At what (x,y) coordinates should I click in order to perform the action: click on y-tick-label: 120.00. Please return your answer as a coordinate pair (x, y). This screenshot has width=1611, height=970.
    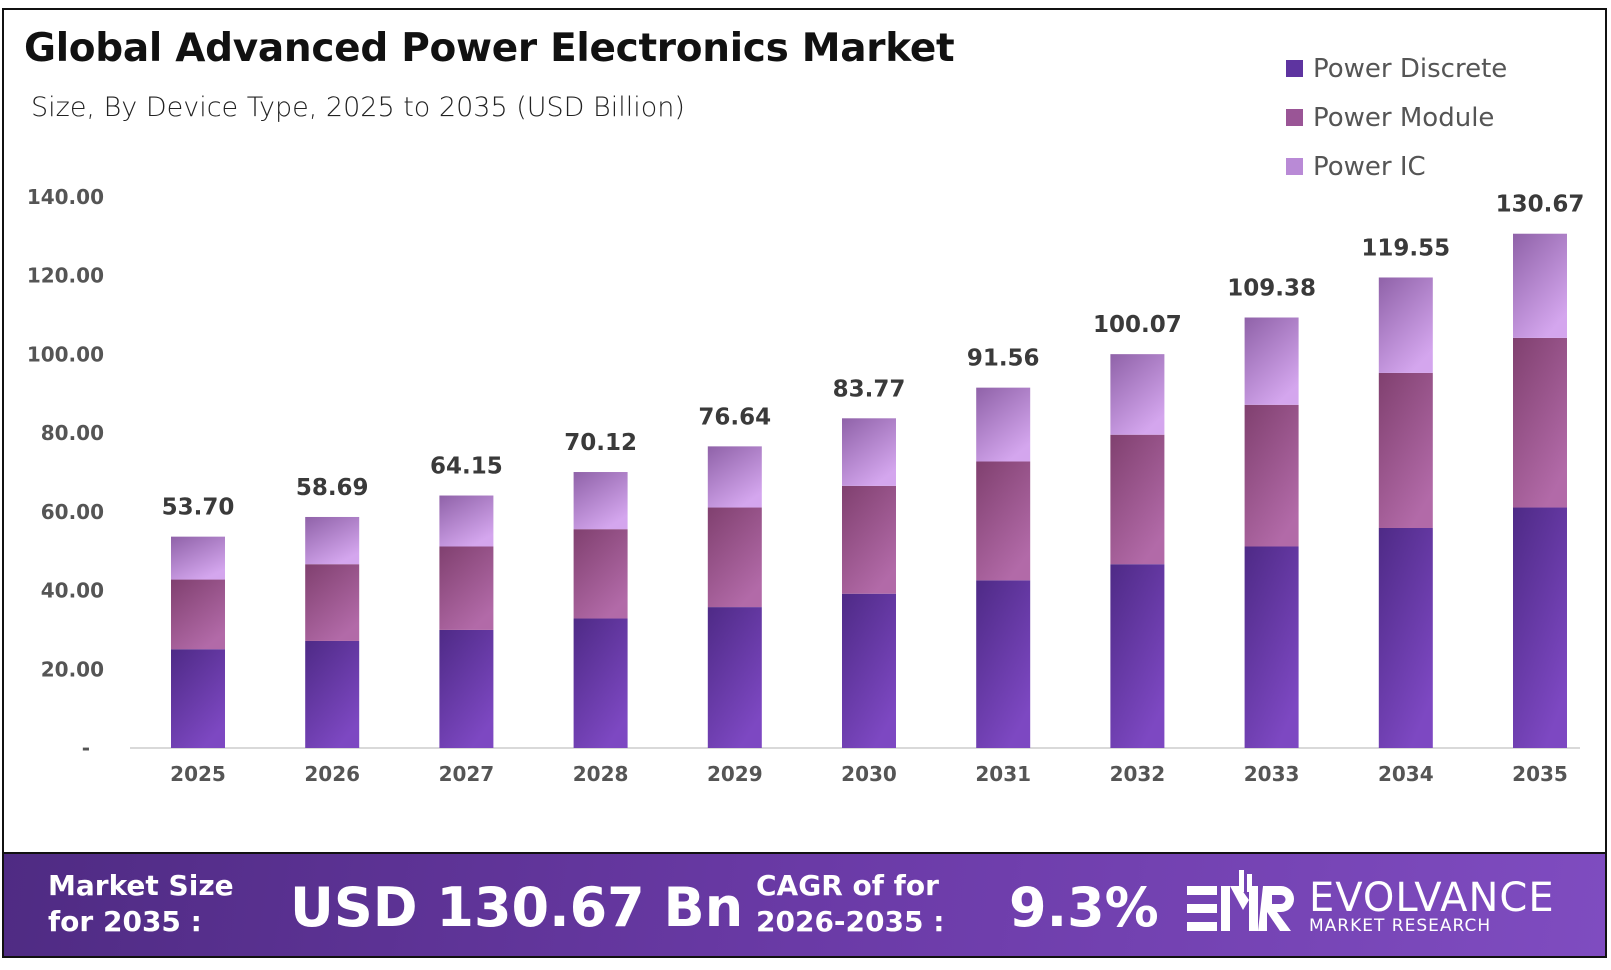
    Looking at the image, I should click on (65, 276).